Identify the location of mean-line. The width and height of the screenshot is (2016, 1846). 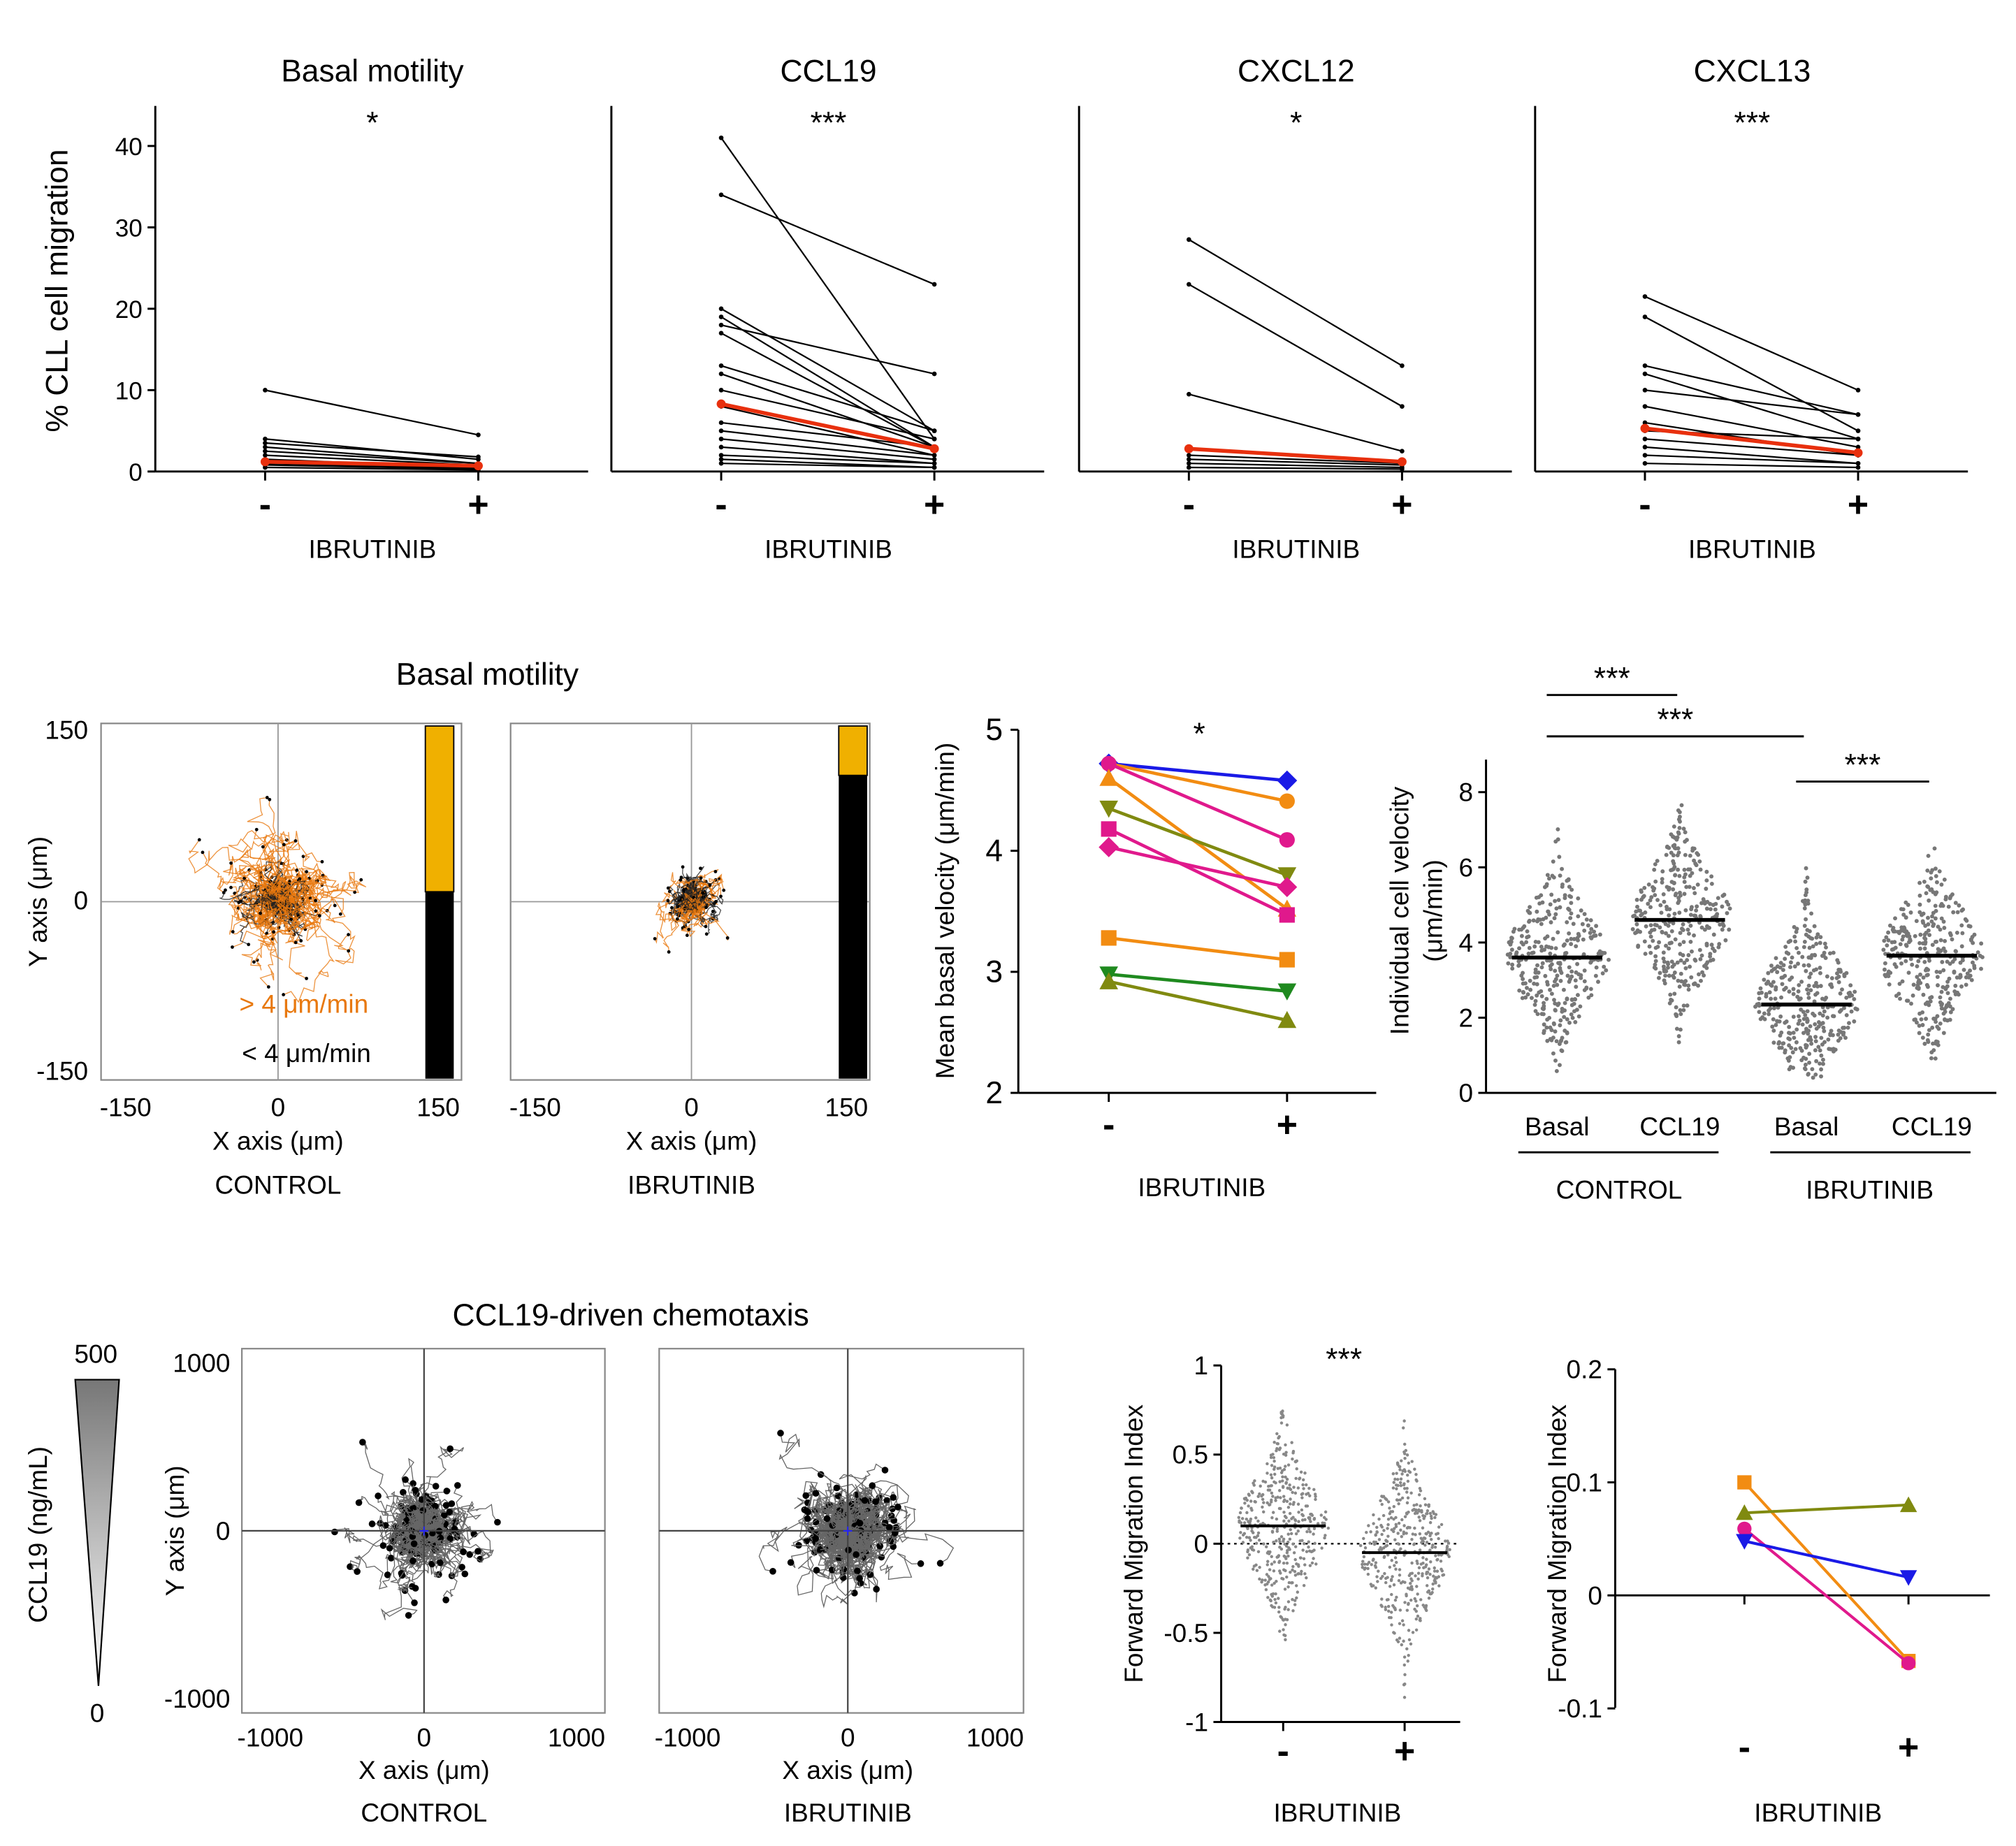
(827, 426).